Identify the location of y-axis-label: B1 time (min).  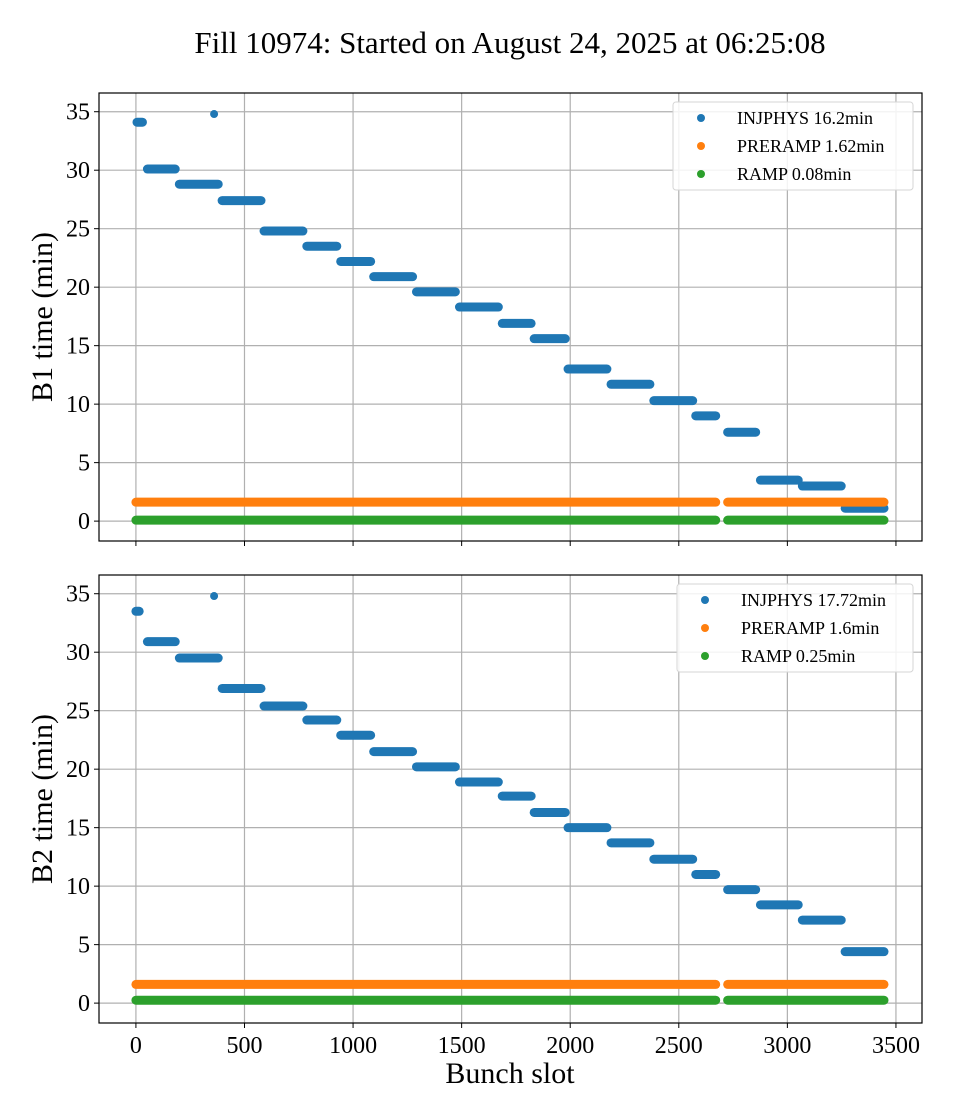
(42, 317).